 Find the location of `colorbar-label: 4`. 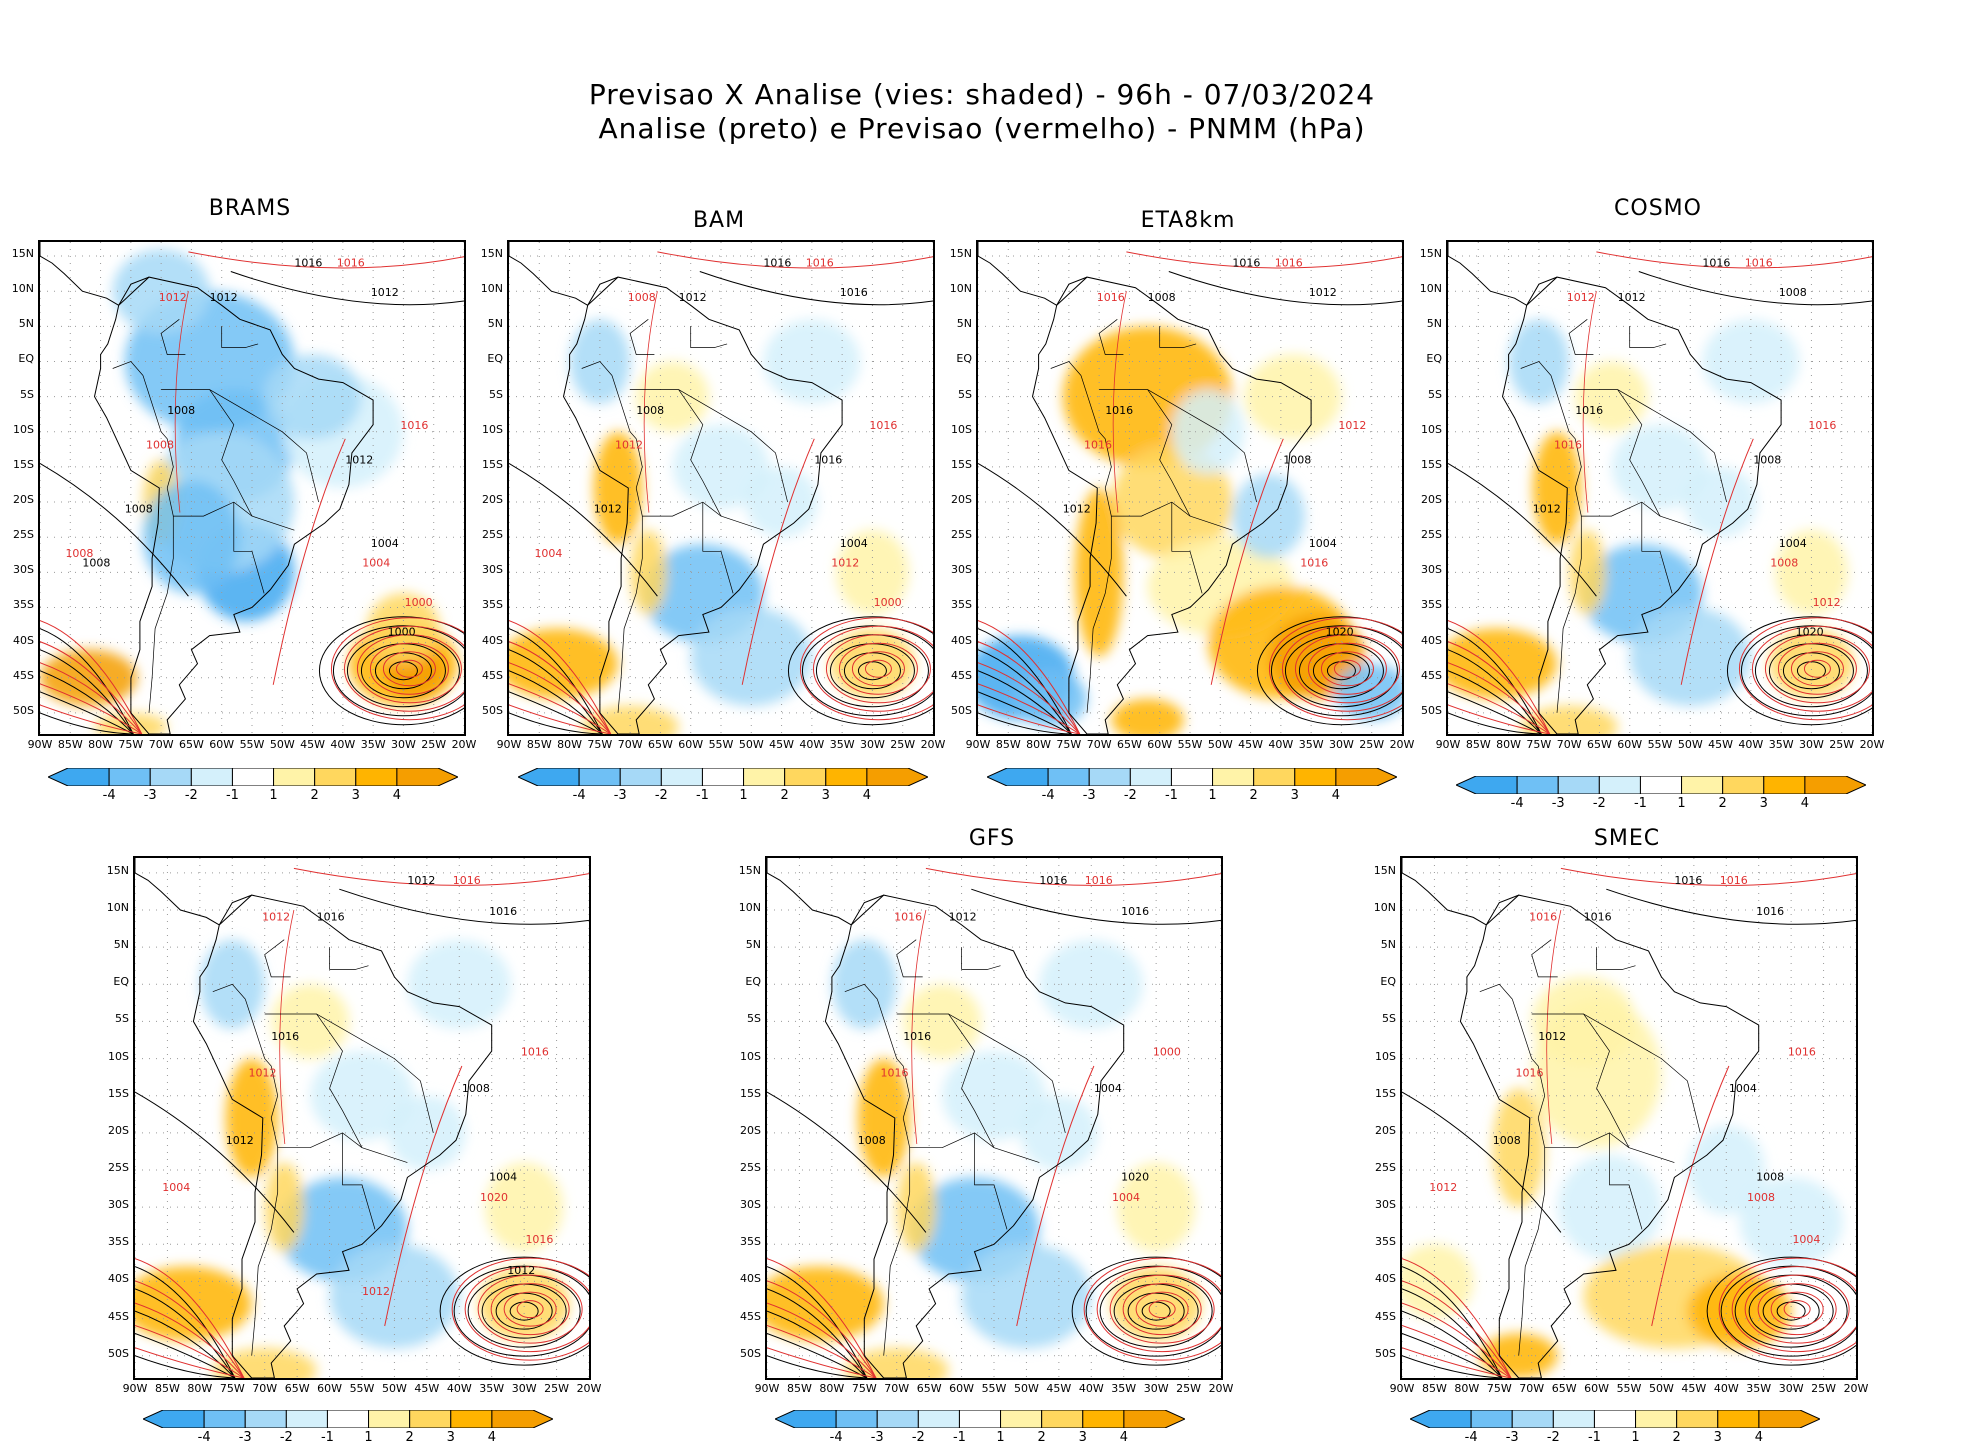

colorbar-label: 4 is located at coordinates (867, 795).